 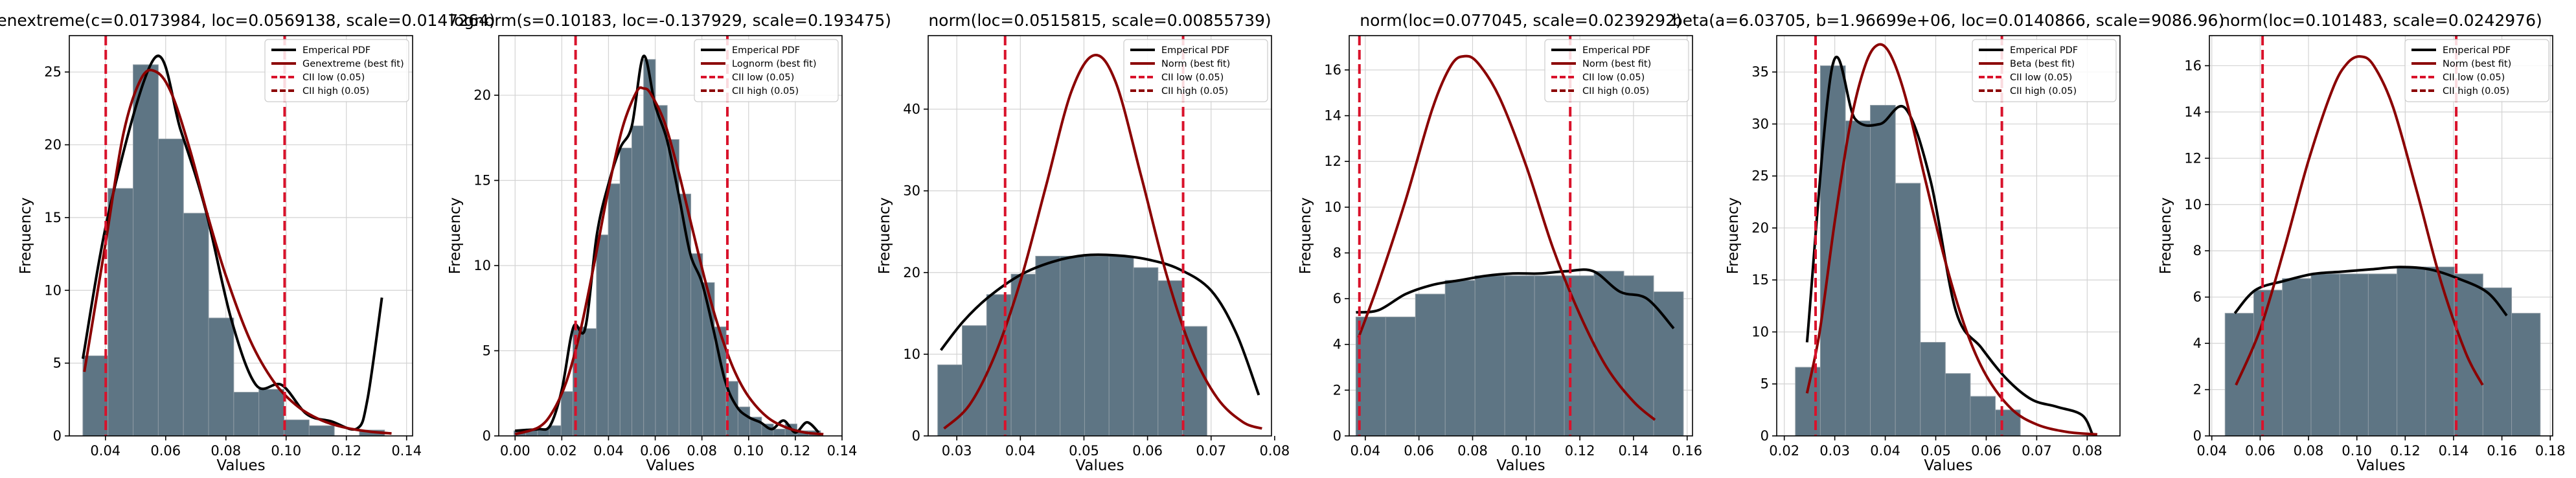 What do you see at coordinates (487, 351) in the screenshot?
I see `y-tick-label: 5` at bounding box center [487, 351].